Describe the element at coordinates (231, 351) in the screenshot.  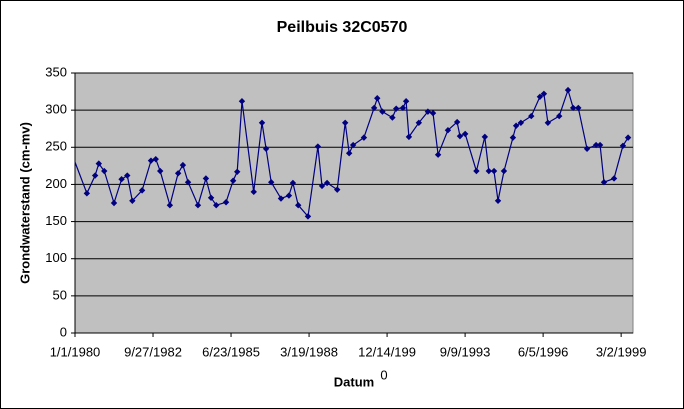
I see `x-tick-label: 6/23/1985` at that location.